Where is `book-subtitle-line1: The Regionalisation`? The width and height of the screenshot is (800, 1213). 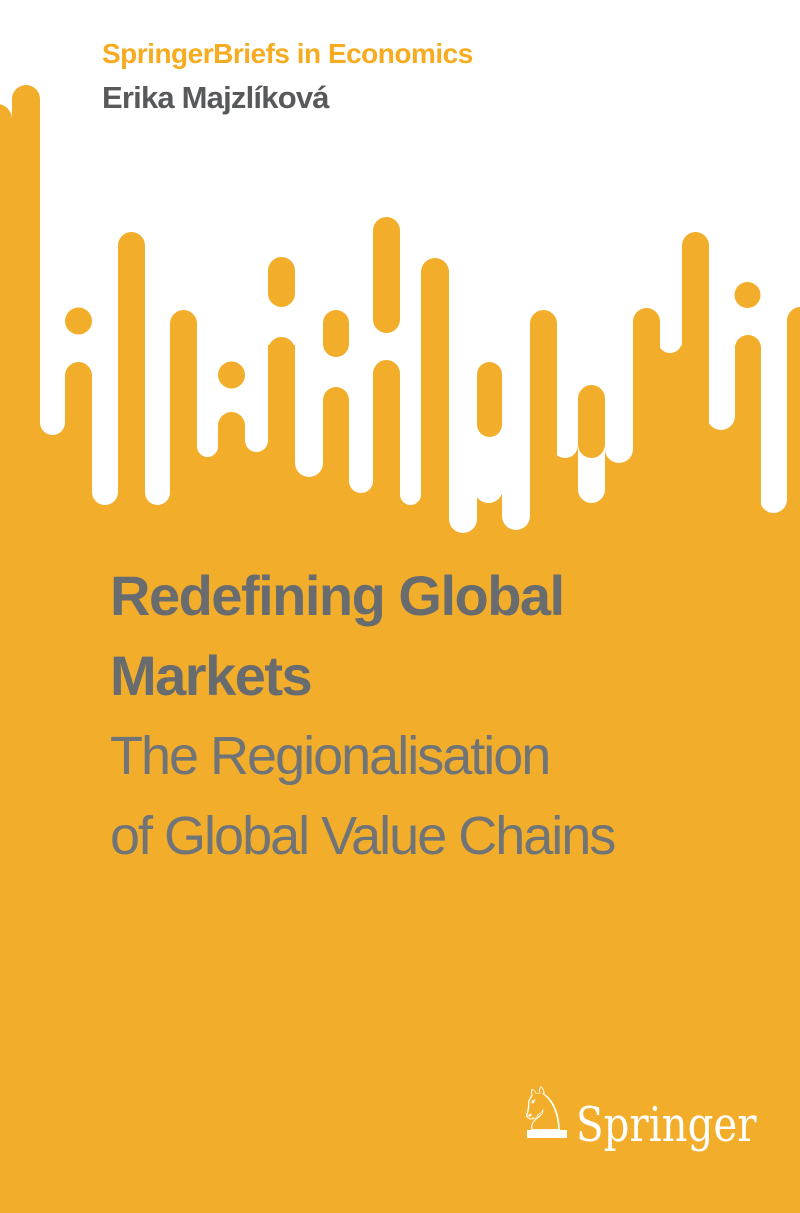
book-subtitle-line1: The Regionalisation is located at coordinates (330, 756).